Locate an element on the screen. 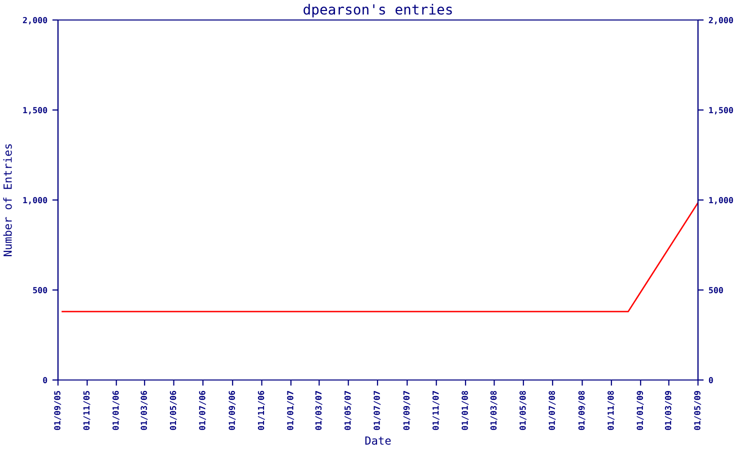  x-tick-label: 01/05/07 is located at coordinates (348, 410).